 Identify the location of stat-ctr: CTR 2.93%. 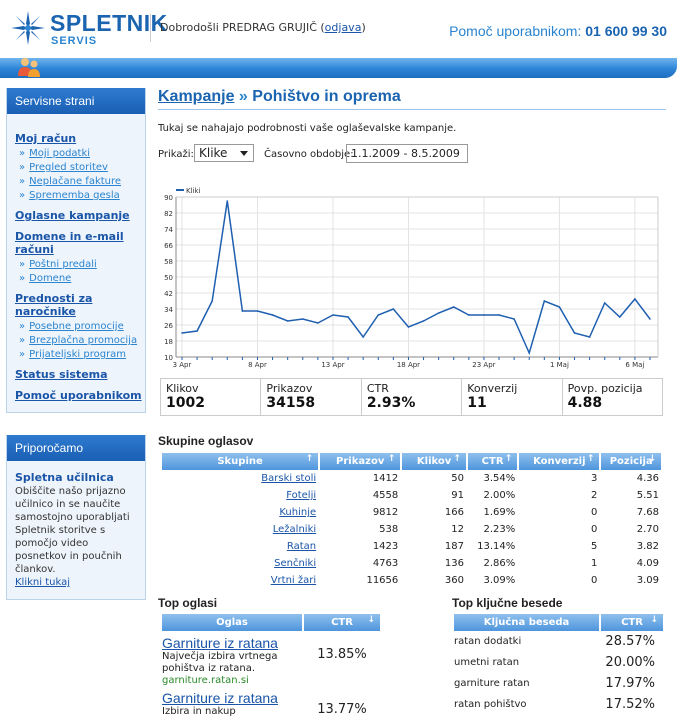
(412, 397).